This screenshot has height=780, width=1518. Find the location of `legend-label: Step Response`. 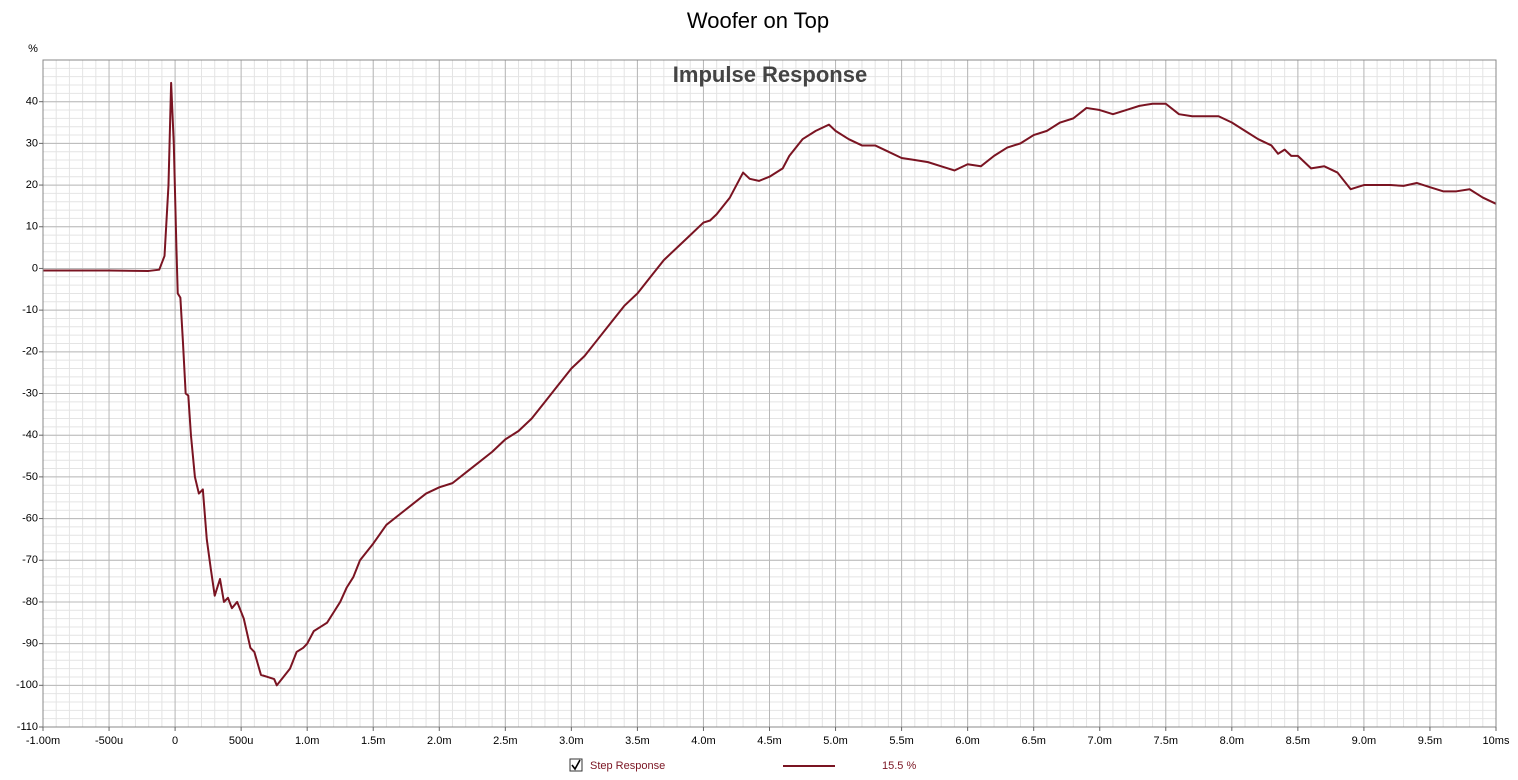

legend-label: Step Response is located at coordinates (627, 766).